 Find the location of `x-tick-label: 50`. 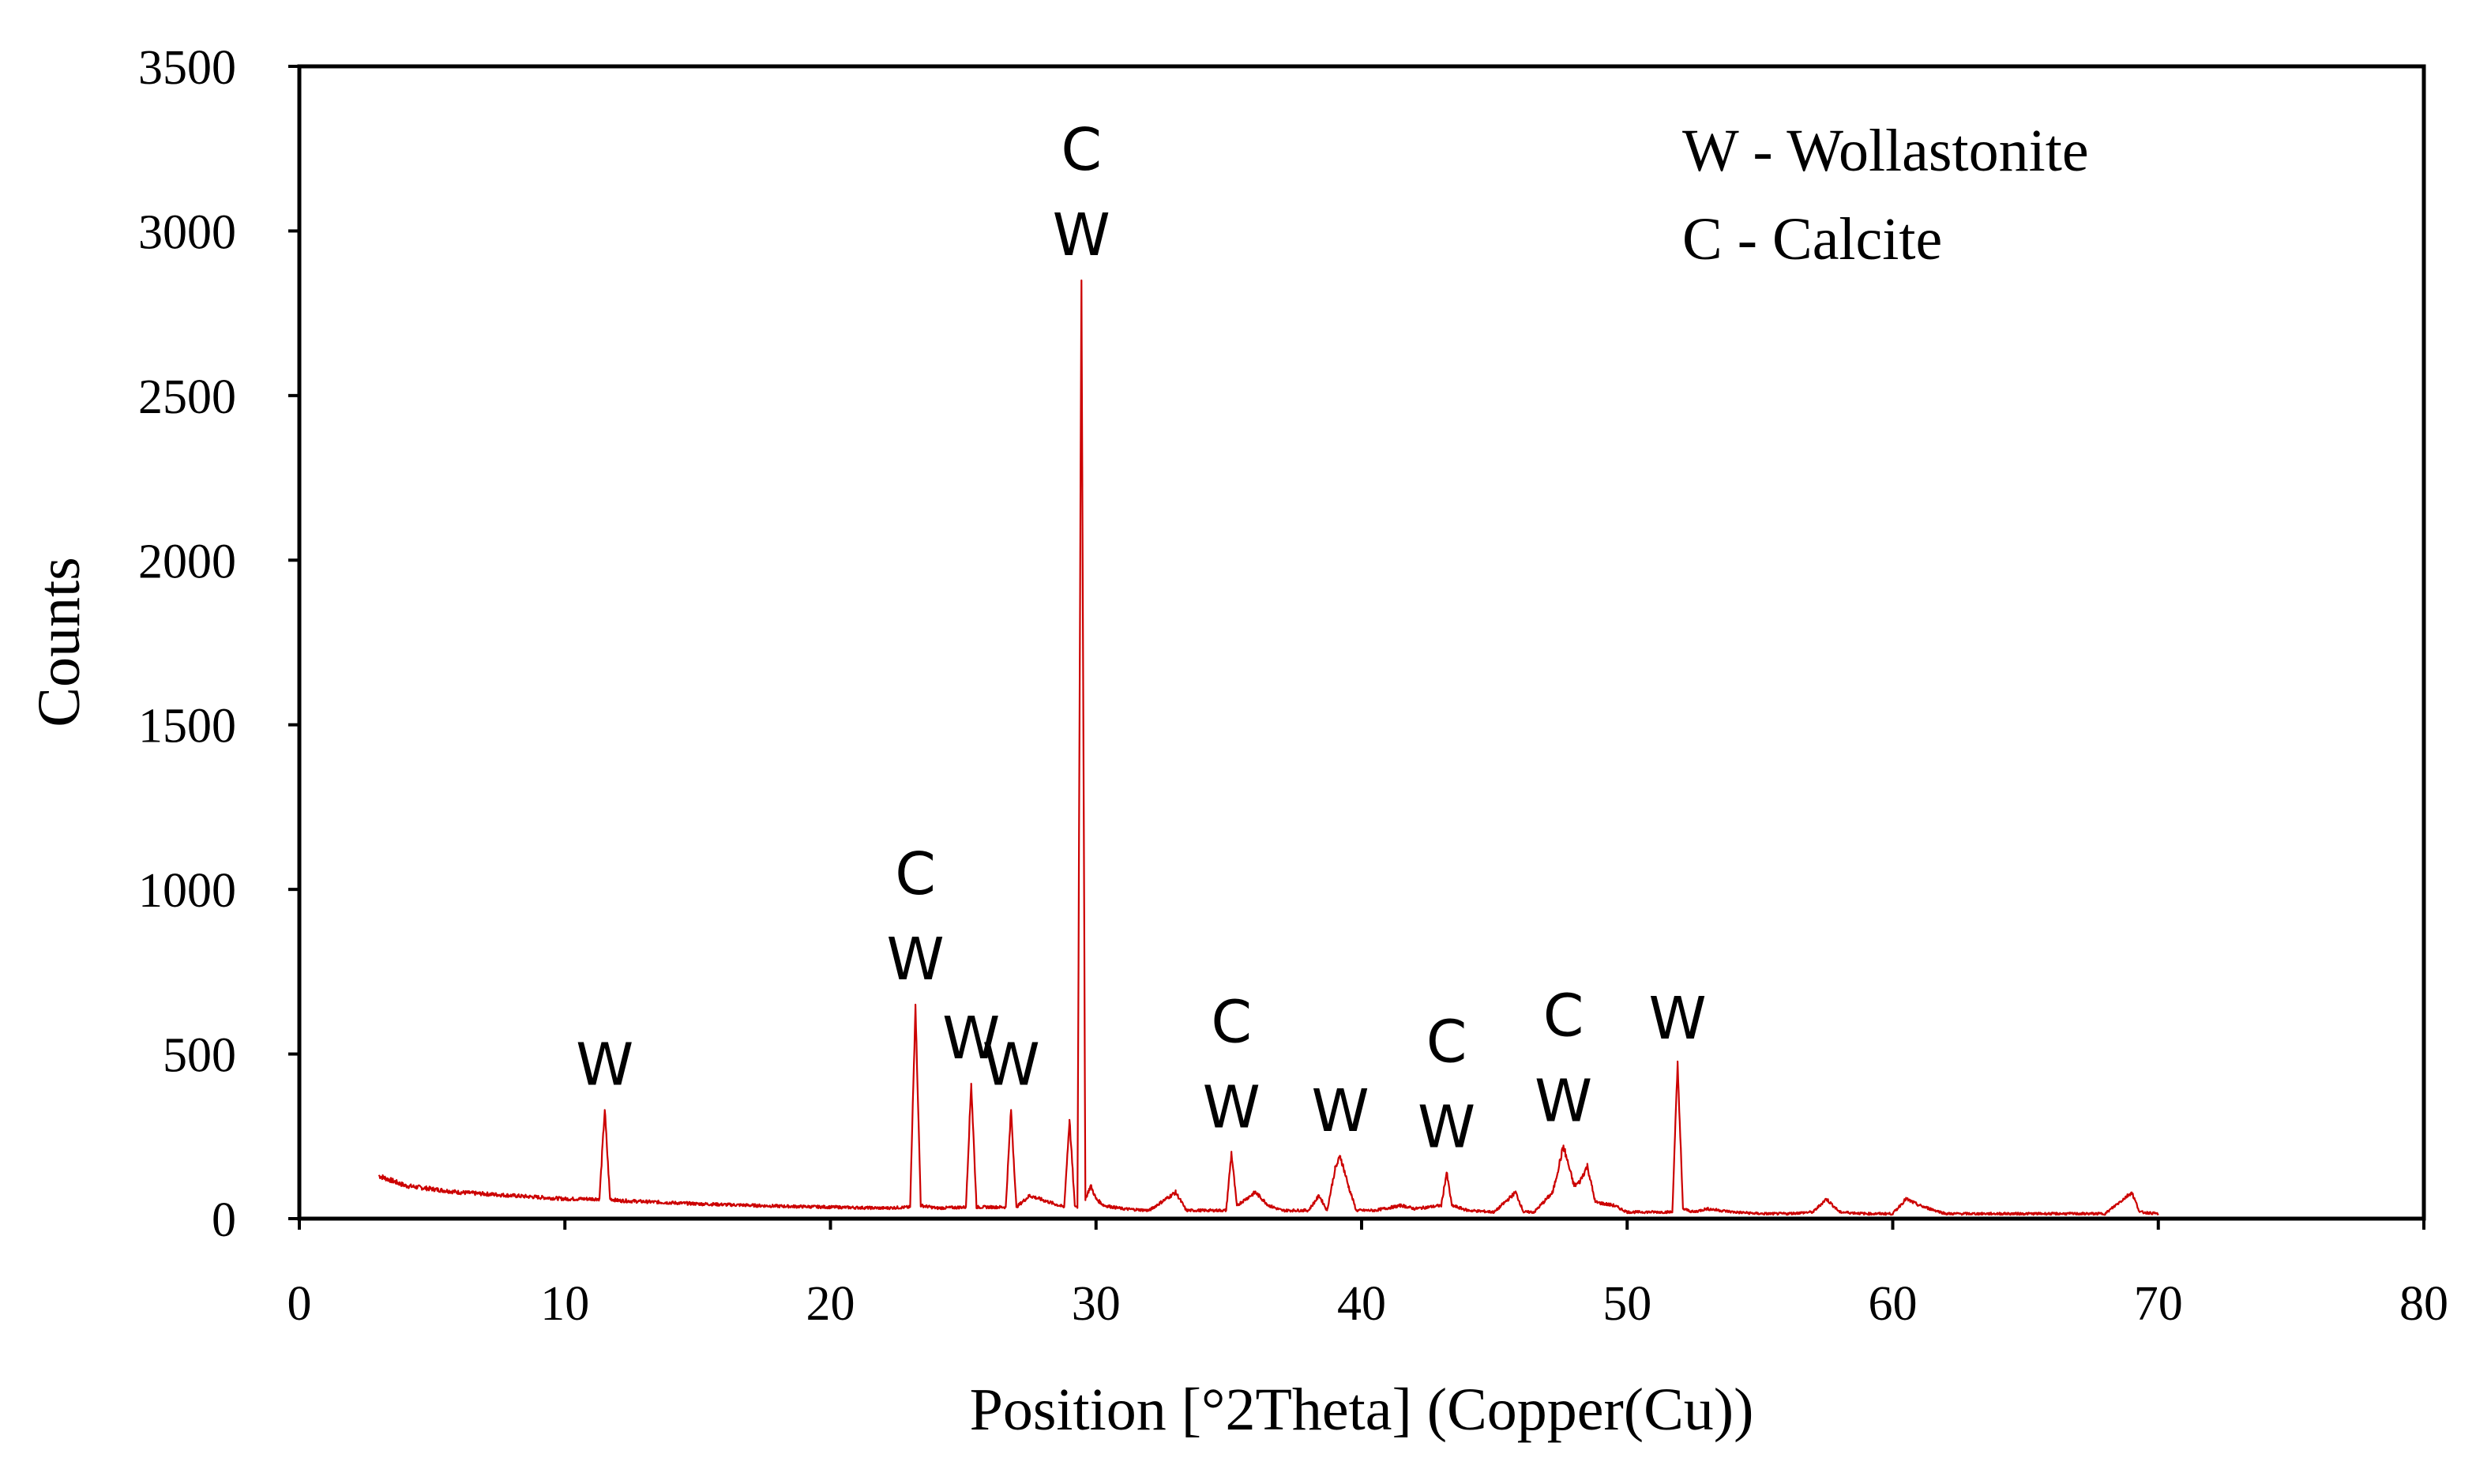

x-tick-label: 50 is located at coordinates (1626, 1304).